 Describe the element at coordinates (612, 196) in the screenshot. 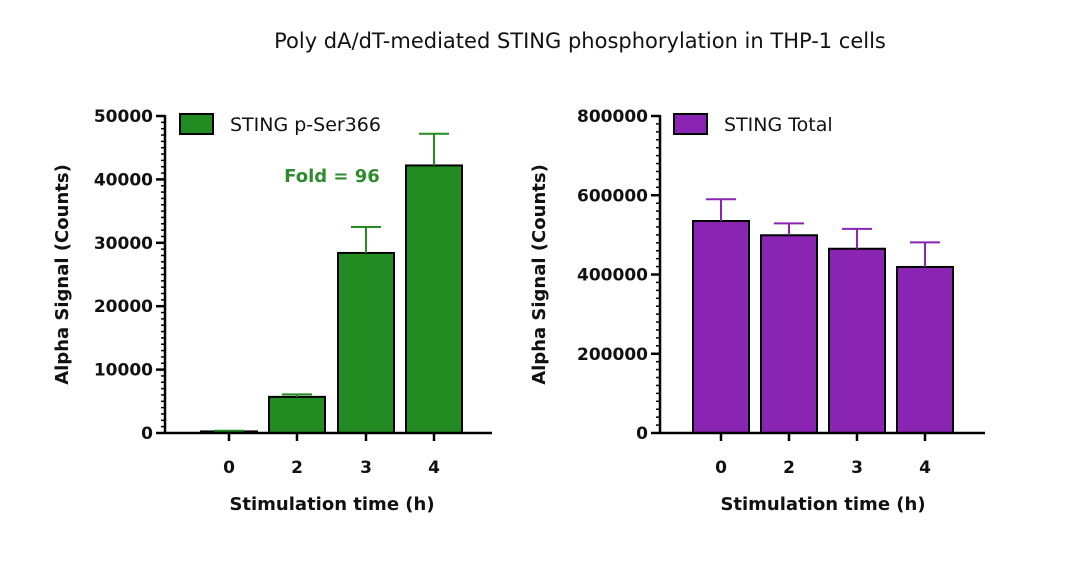

I see `y-tick-label: 600000` at that location.